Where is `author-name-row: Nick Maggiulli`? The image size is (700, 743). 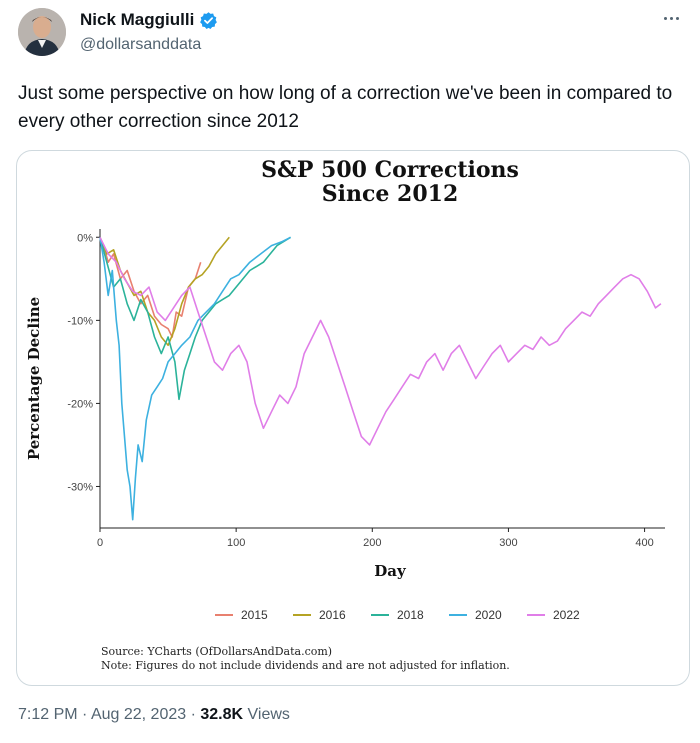 author-name-row: Nick Maggiulli is located at coordinates (149, 20).